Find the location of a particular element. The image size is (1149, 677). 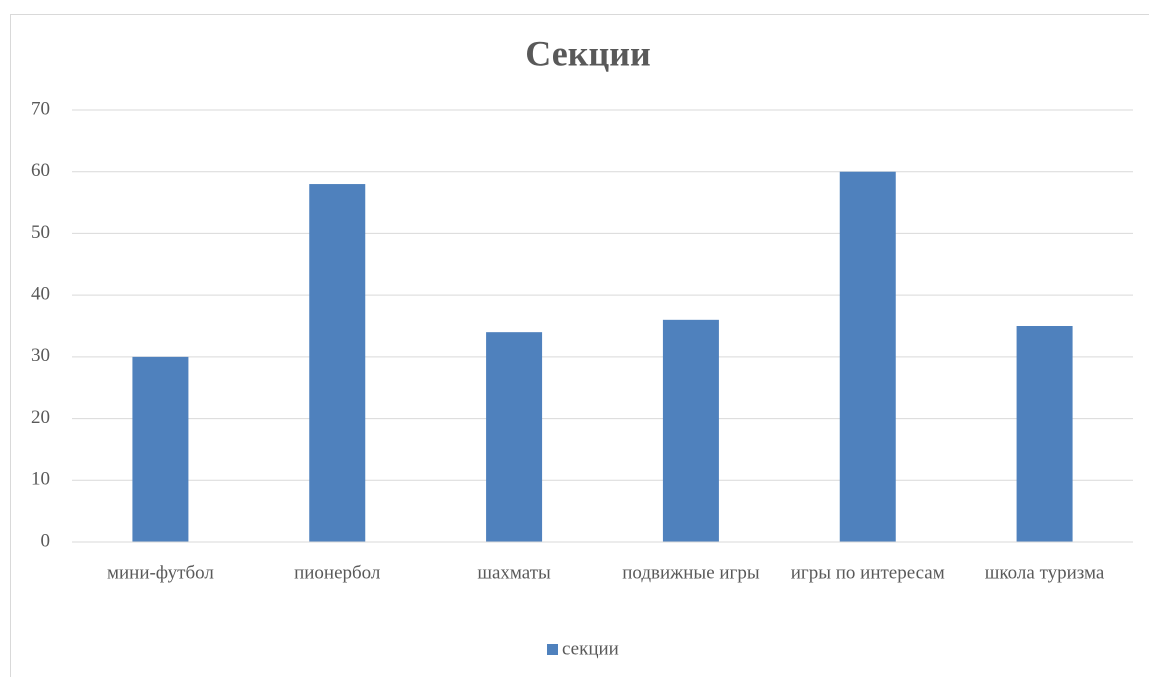

y-tick-label: 70 is located at coordinates (40, 108).